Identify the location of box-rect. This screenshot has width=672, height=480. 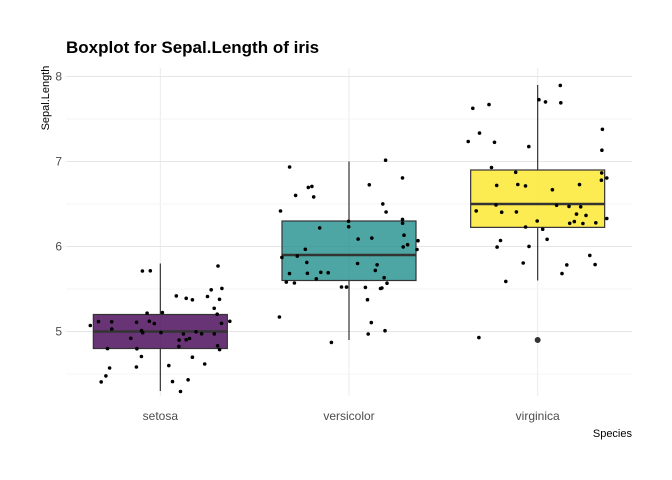
(538, 198).